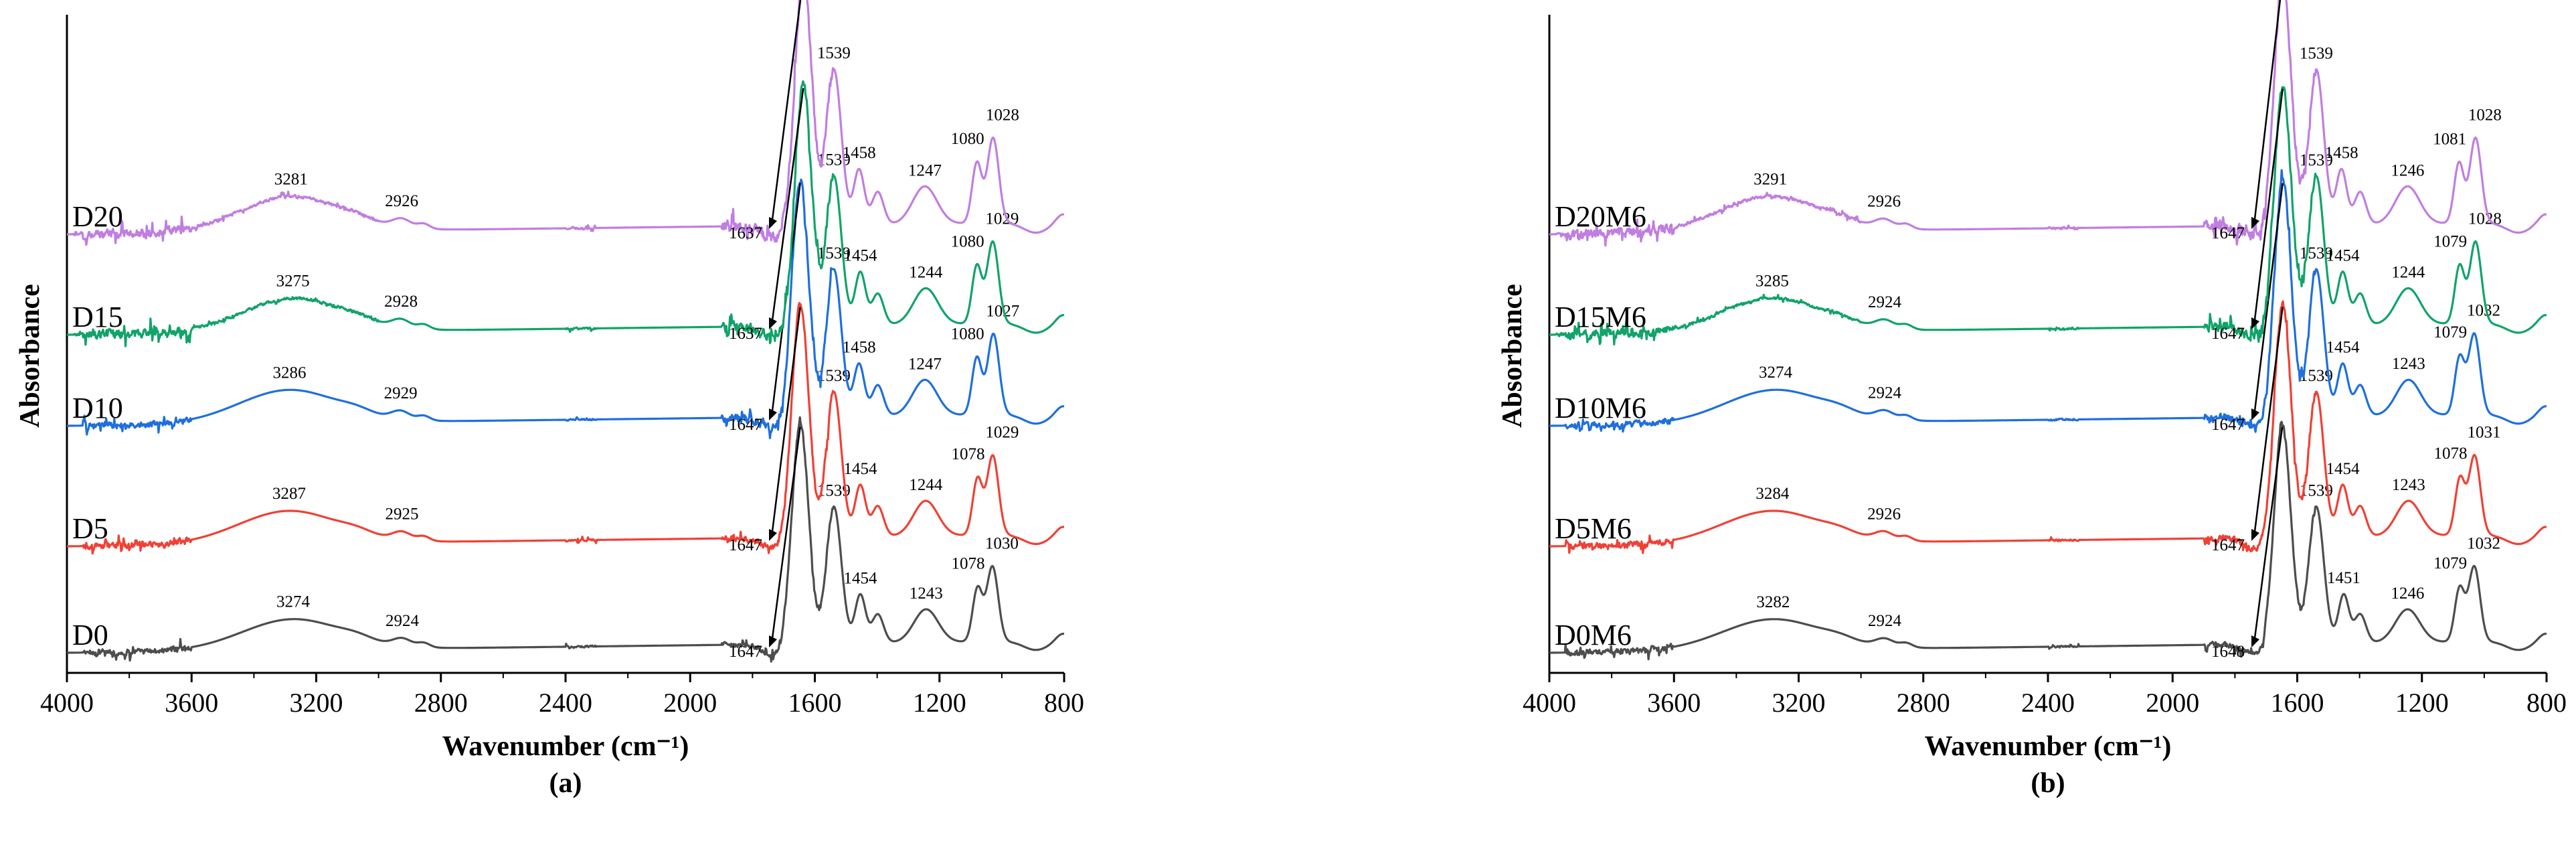 The image size is (2576, 859). Describe the element at coordinates (1600, 408) in the screenshot. I see `sample-label-D10M6: D10M6` at that location.